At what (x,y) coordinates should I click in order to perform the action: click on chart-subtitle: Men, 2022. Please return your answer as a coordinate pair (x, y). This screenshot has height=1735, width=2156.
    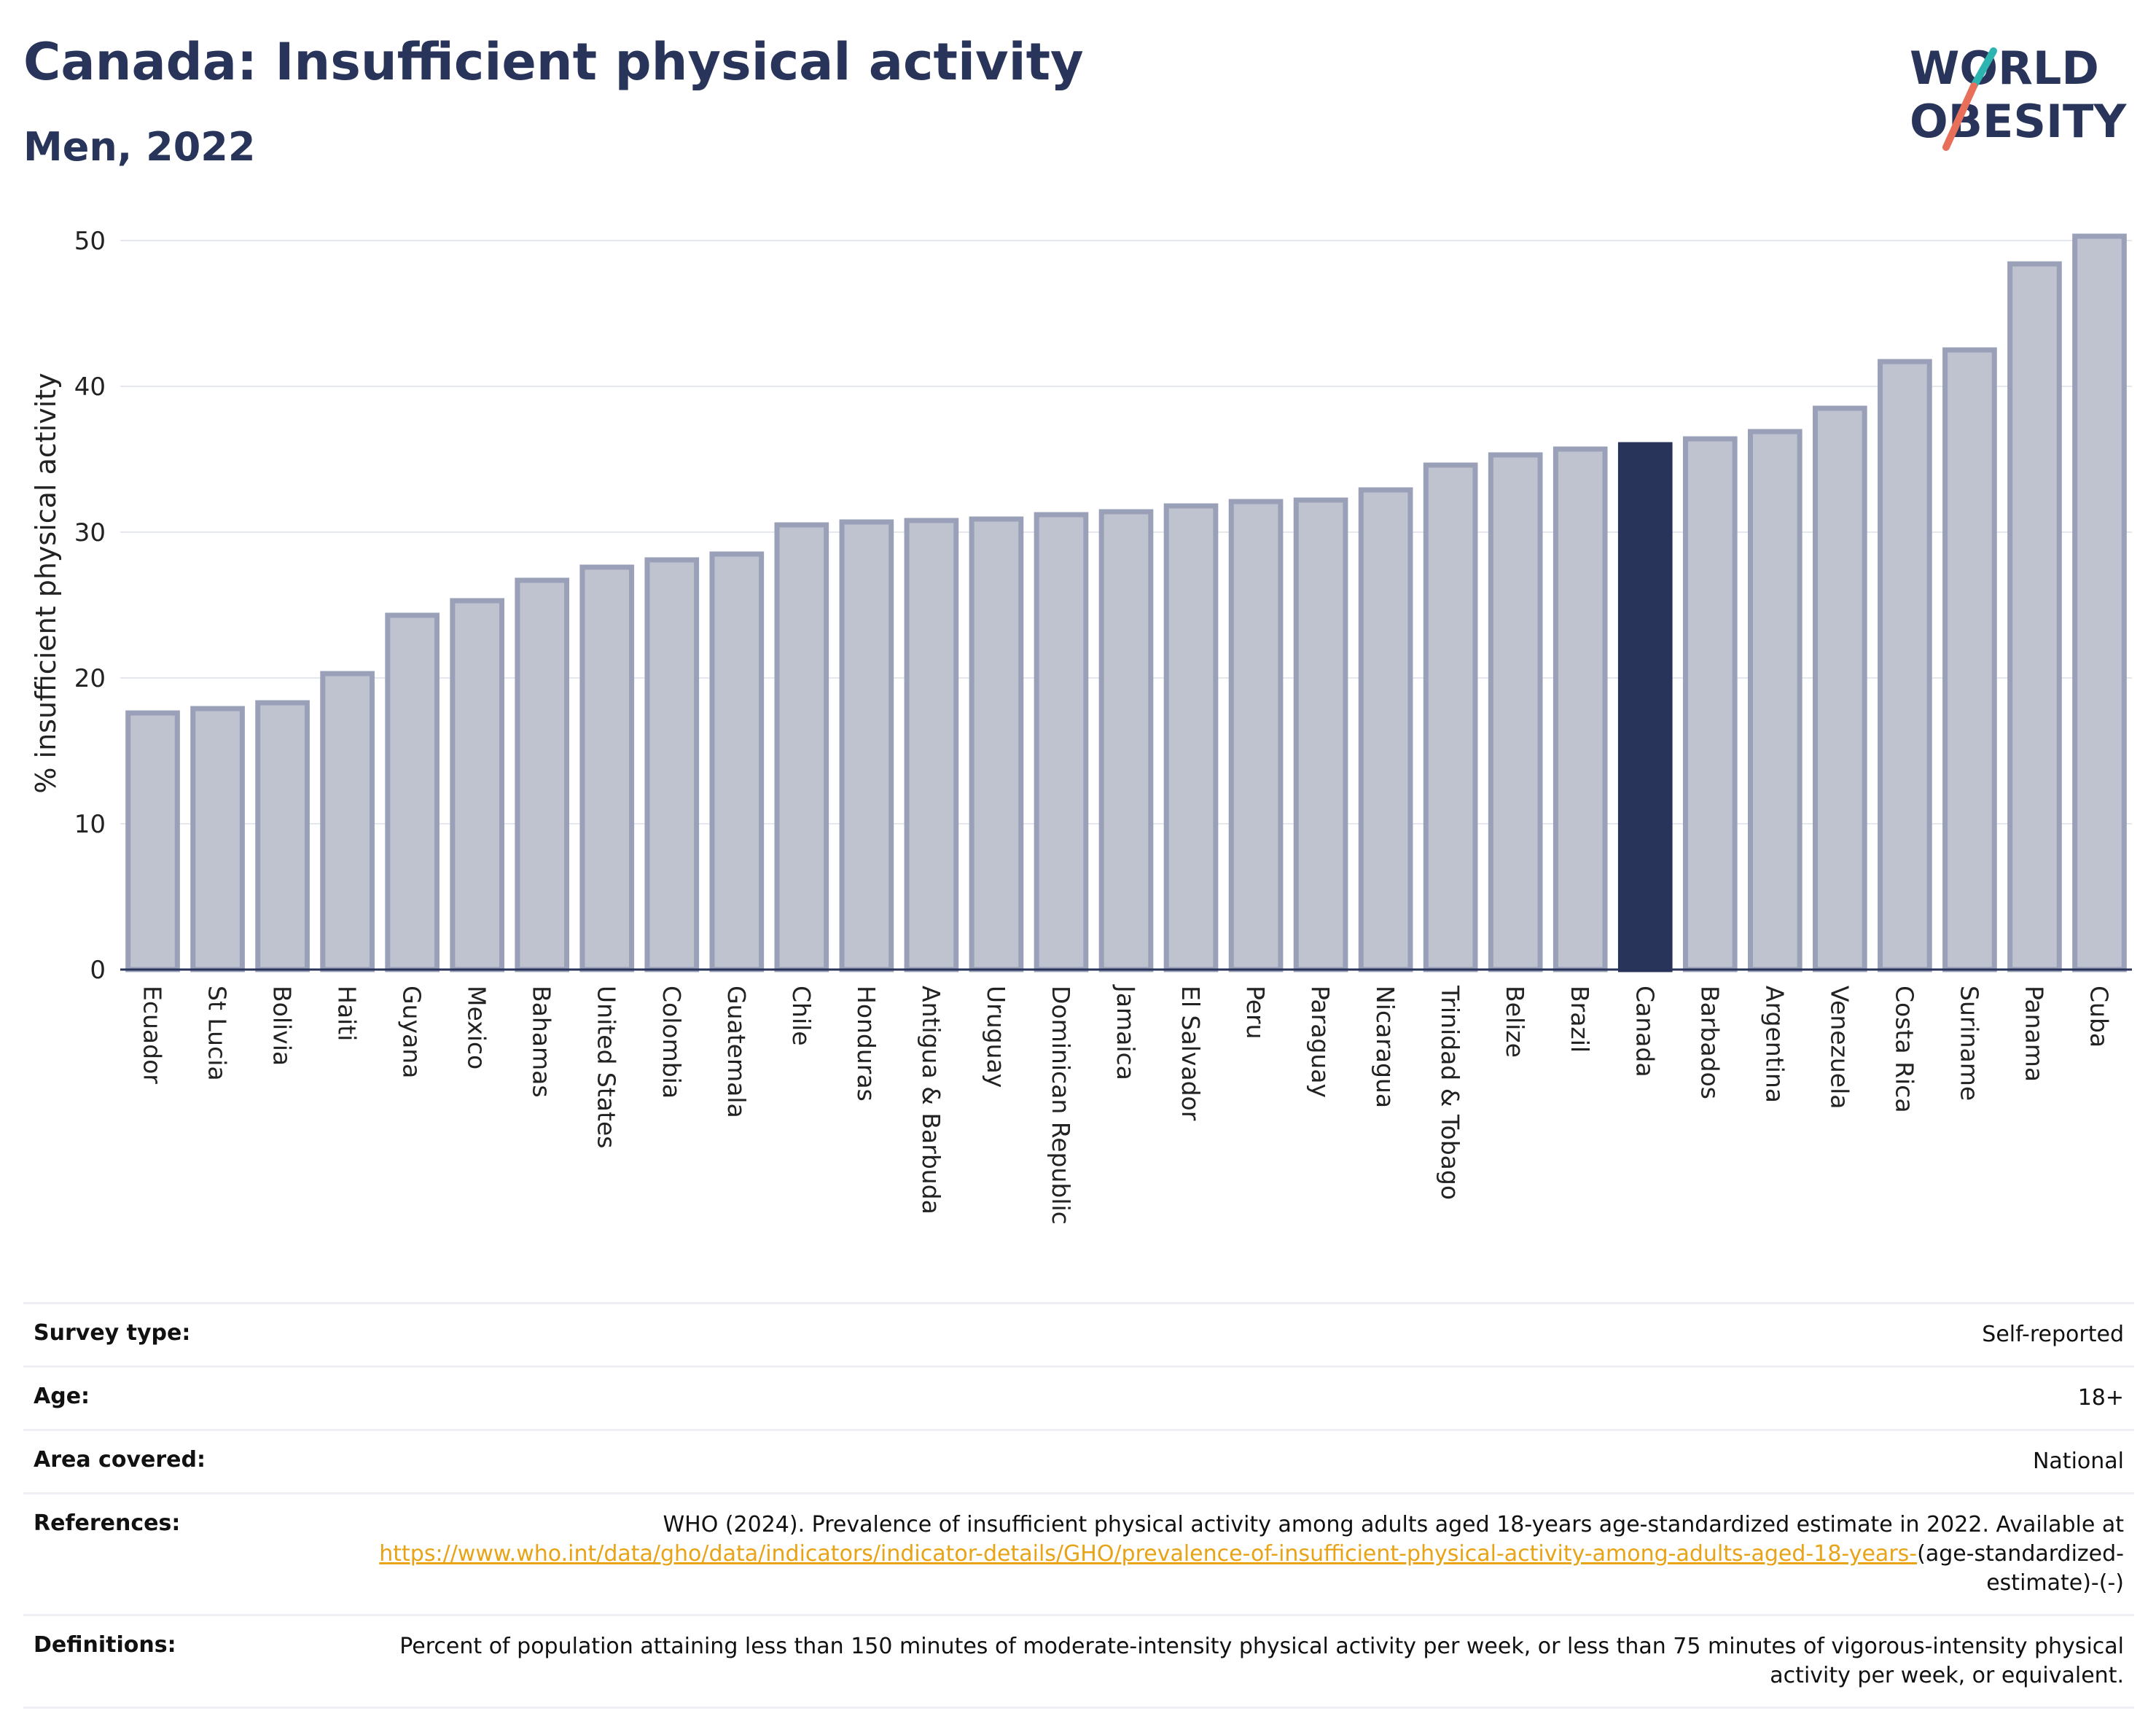
    Looking at the image, I should click on (140, 147).